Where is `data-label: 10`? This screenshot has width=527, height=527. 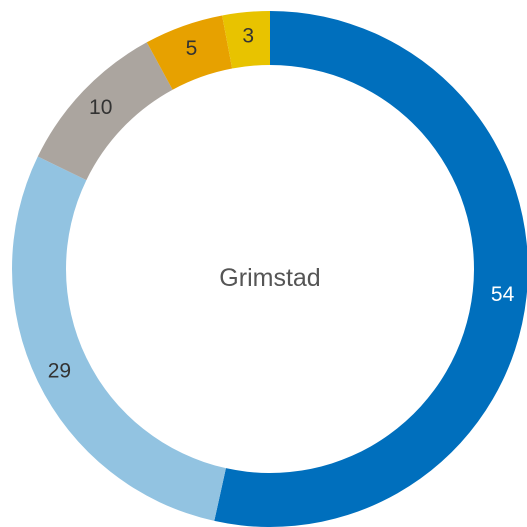 data-label: 10 is located at coordinates (100, 107).